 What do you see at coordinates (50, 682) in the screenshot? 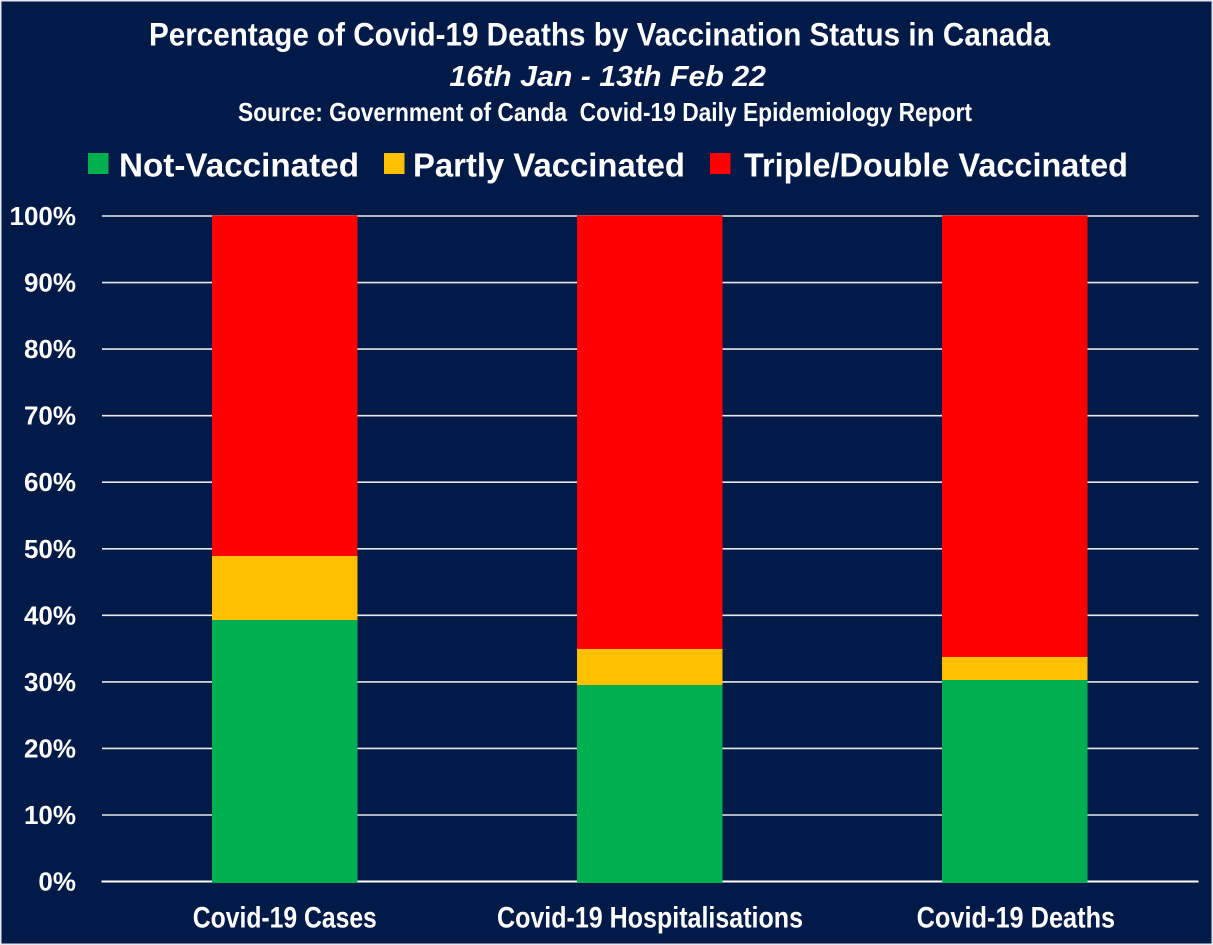
I see `svg-text: 30%` at bounding box center [50, 682].